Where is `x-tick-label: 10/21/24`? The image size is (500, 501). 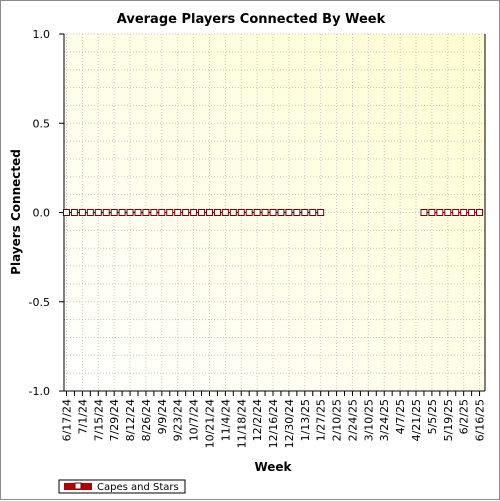
x-tick-label: 10/21/24 is located at coordinates (209, 423).